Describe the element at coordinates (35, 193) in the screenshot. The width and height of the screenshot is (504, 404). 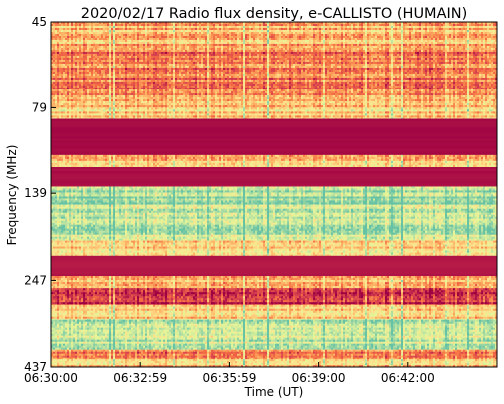
I see `y-tick-label: 139` at that location.